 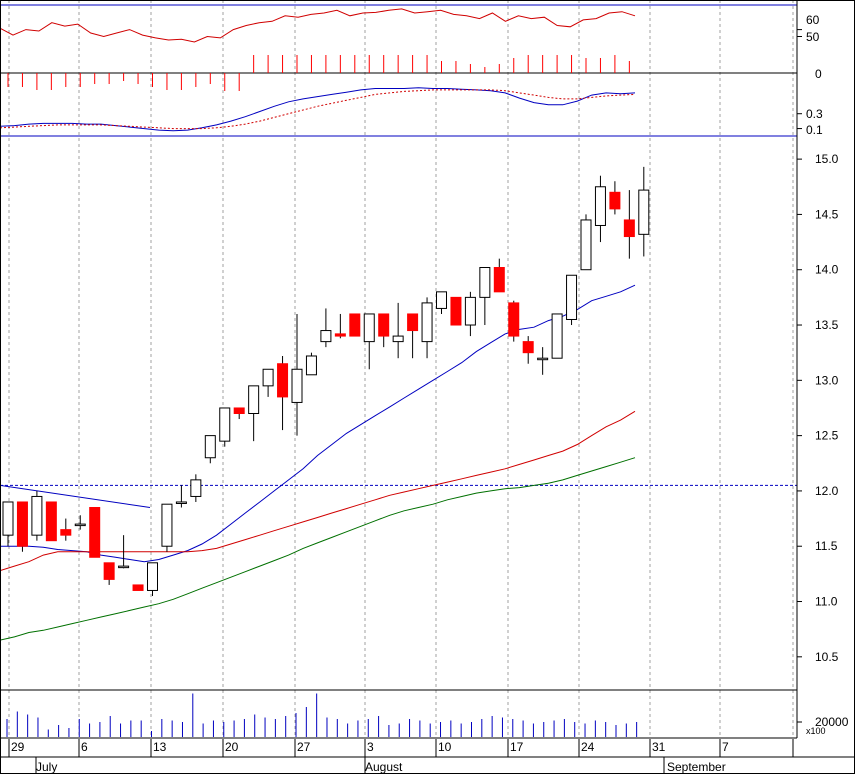 What do you see at coordinates (318, 25) in the screenshot?
I see `rsi-line` at bounding box center [318, 25].